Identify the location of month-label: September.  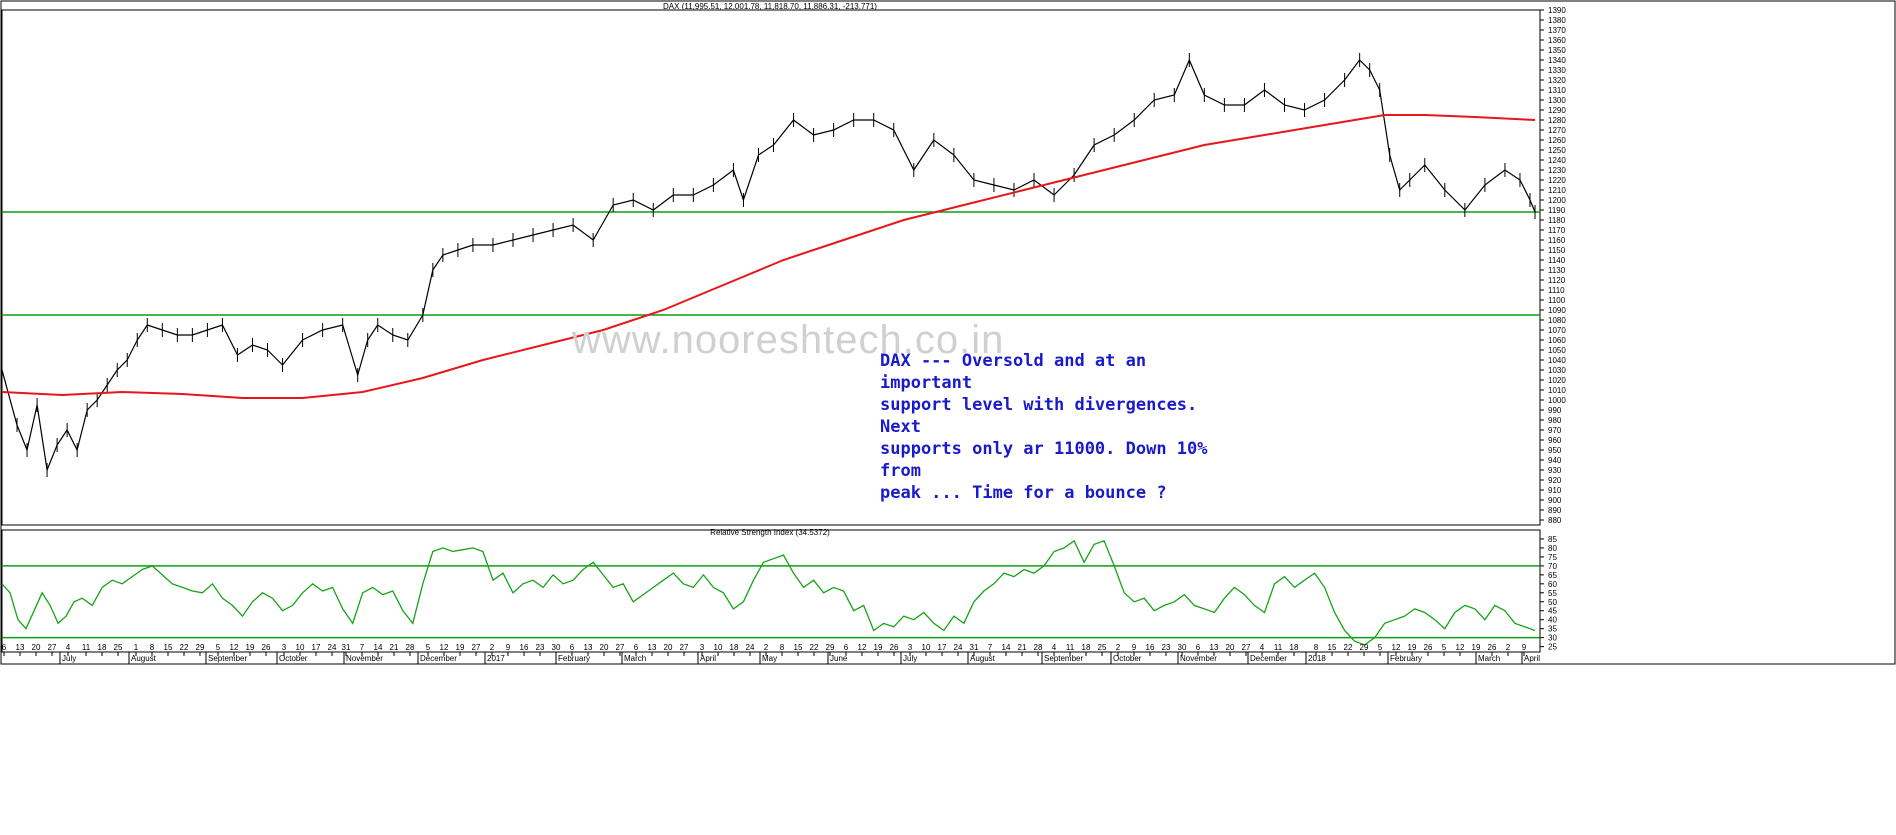
(1063, 658).